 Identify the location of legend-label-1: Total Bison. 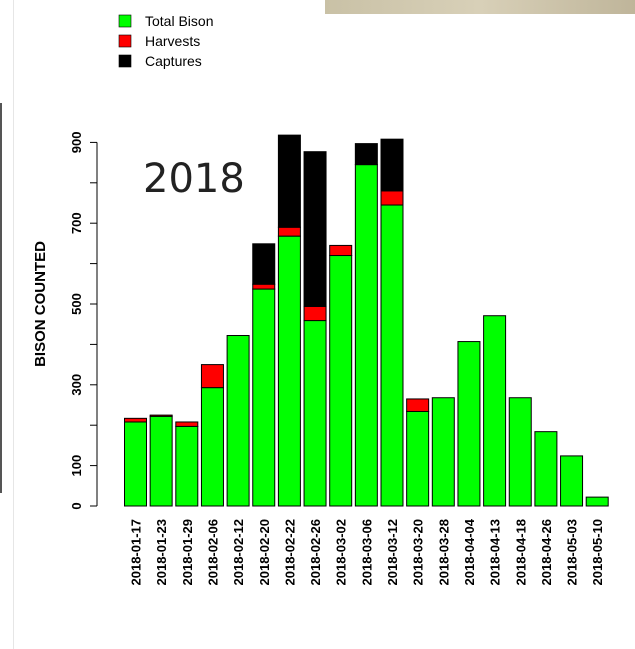
(179, 21).